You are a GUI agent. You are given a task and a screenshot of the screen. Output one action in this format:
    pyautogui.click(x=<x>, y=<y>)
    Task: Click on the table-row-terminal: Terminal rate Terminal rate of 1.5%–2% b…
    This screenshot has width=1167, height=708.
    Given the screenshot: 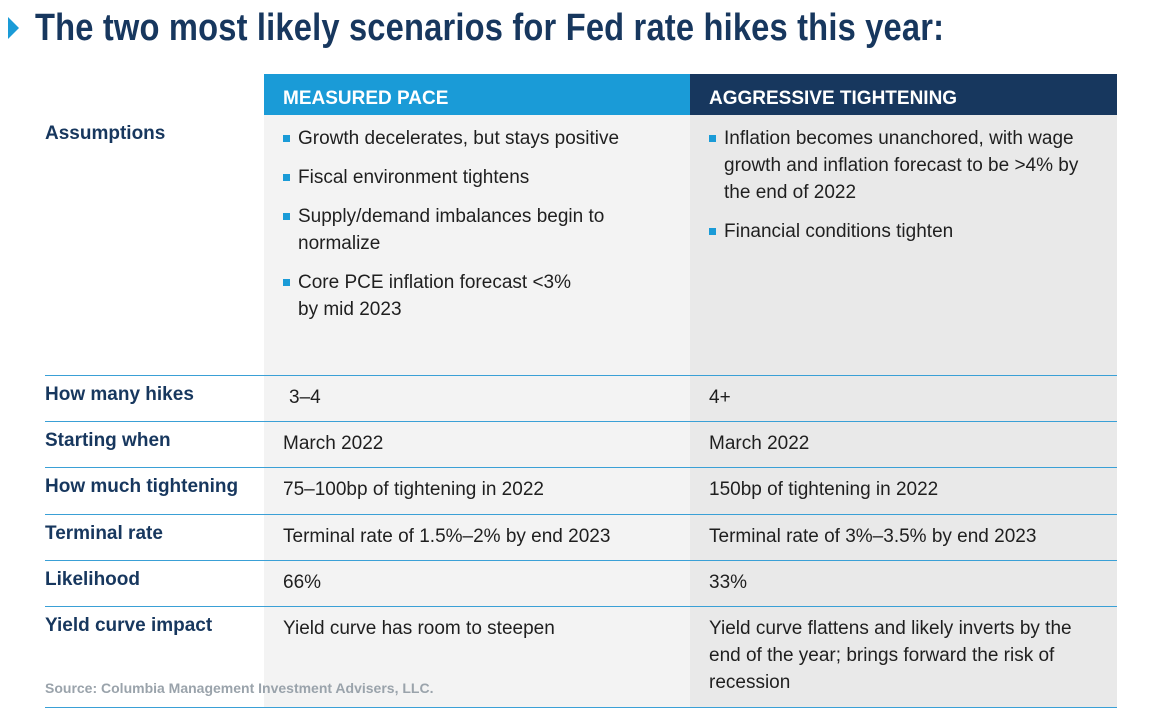 What is the action you would take?
    pyautogui.click(x=581, y=538)
    